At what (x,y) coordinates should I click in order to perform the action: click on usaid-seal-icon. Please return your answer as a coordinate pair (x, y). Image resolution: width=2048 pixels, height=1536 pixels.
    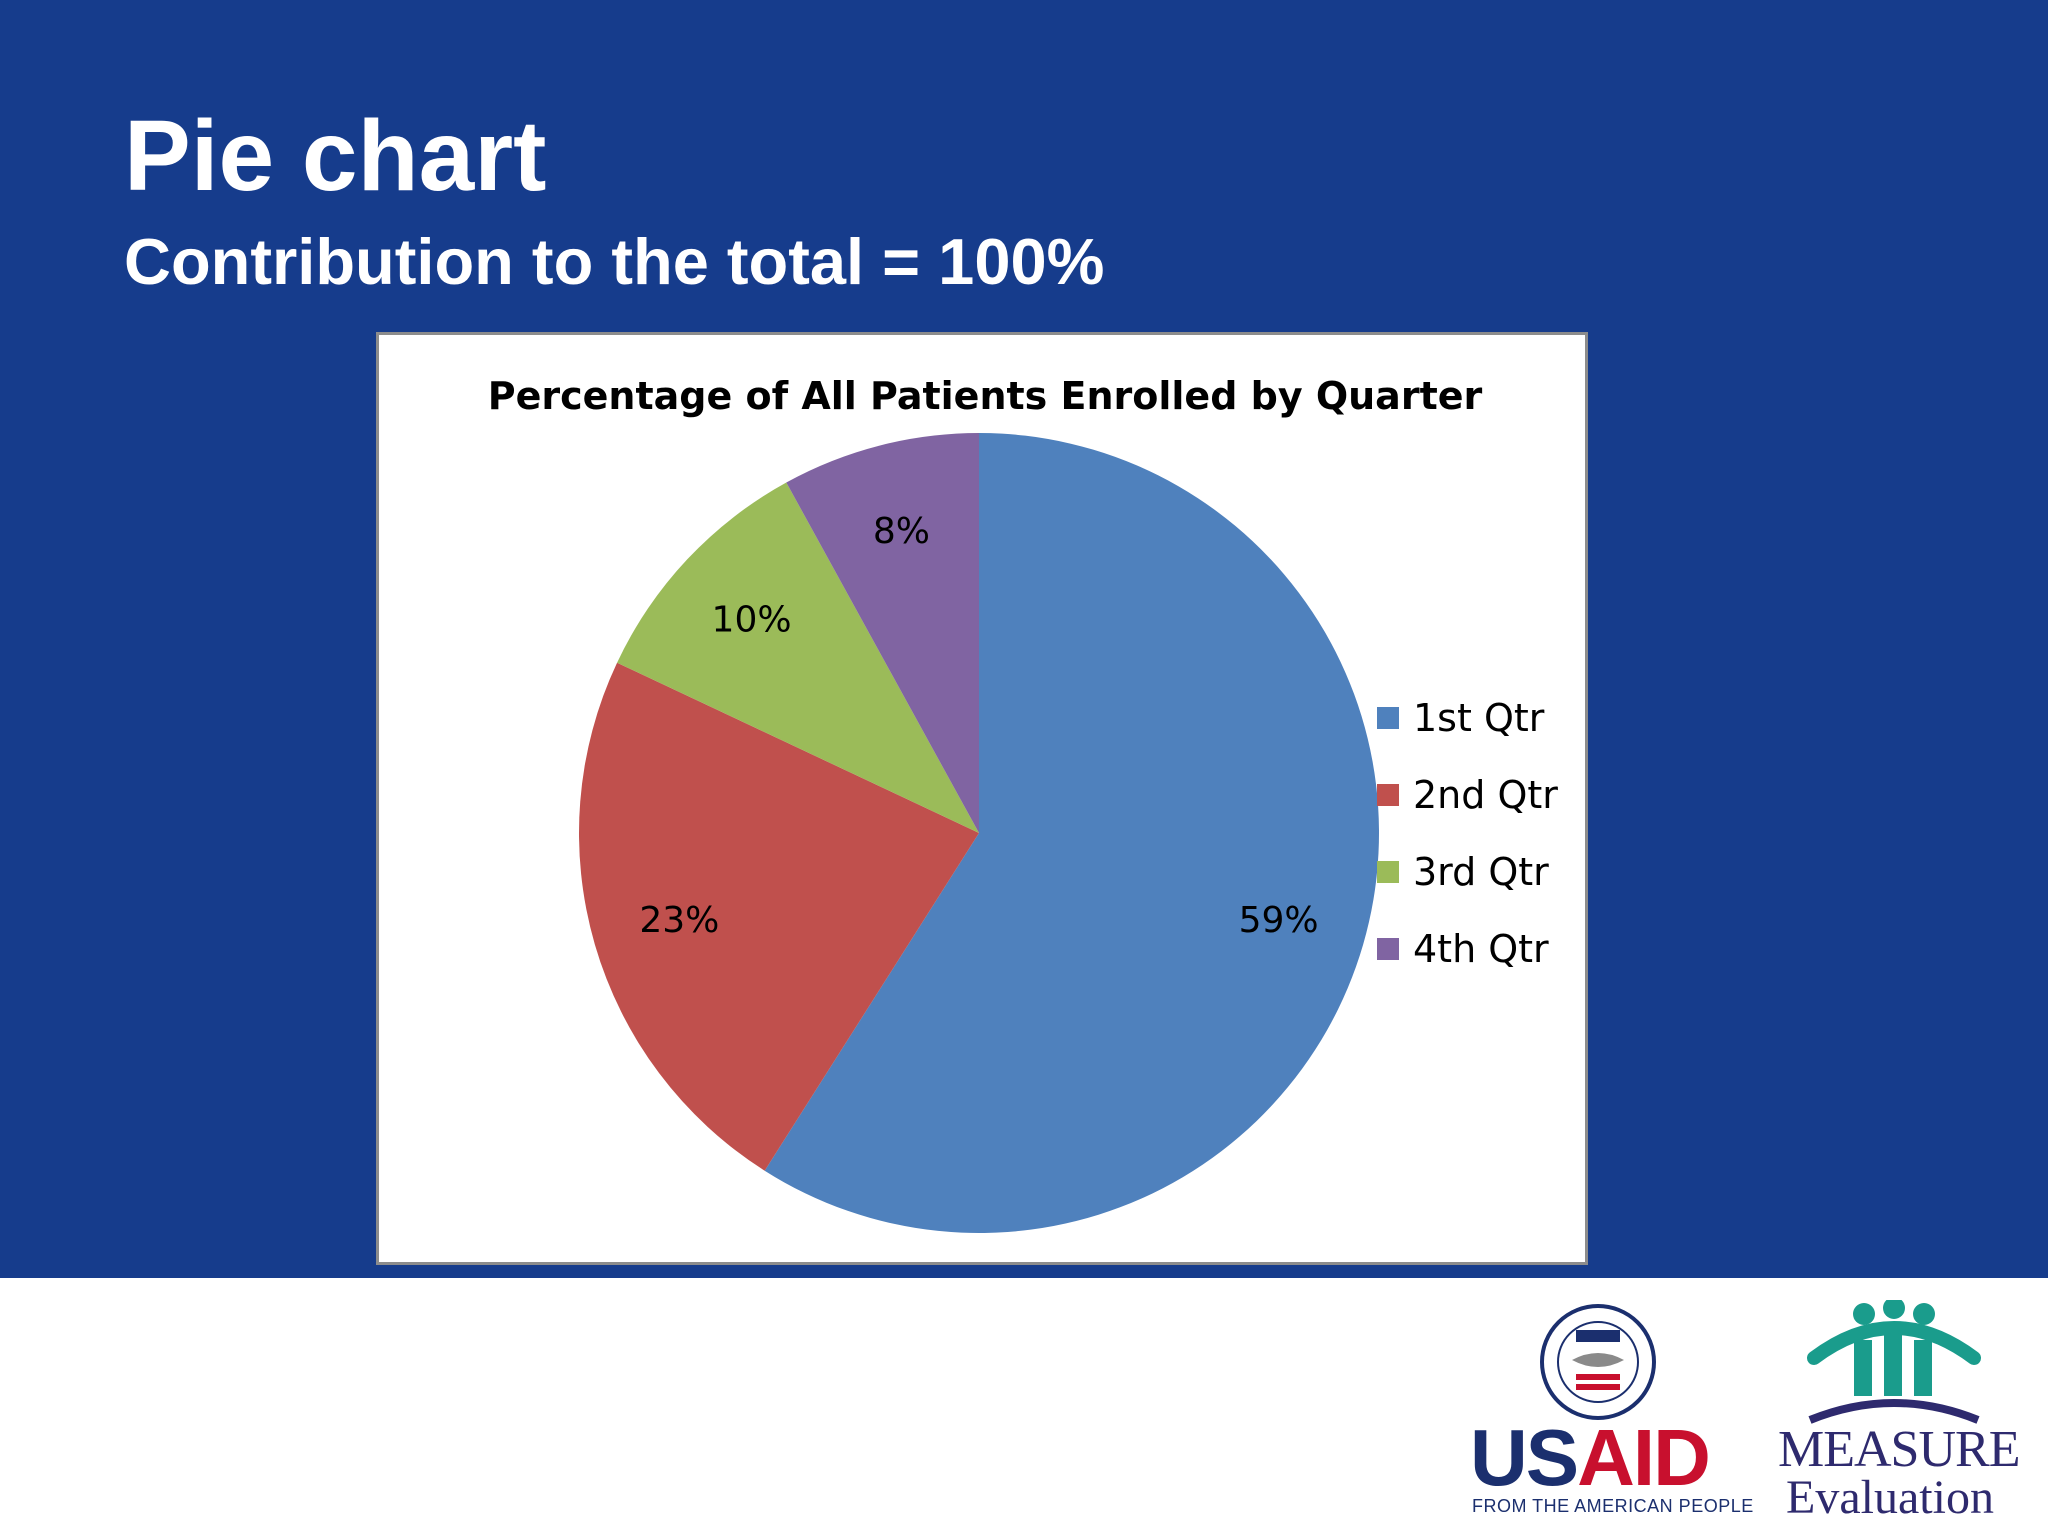
    Looking at the image, I should click on (1598, 1362).